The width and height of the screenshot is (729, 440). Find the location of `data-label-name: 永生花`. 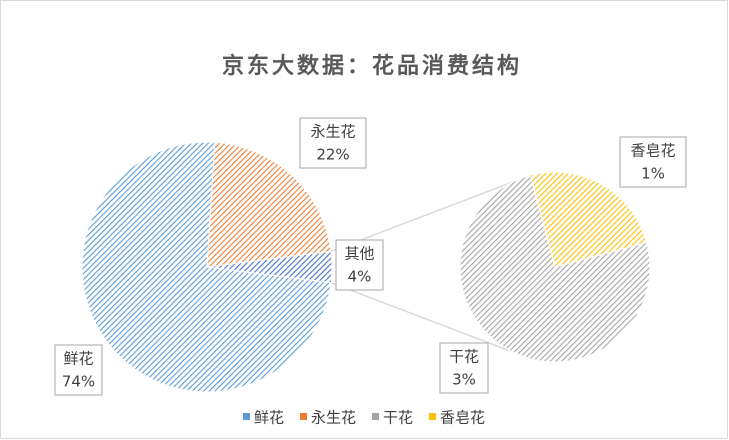

data-label-name: 永生花 is located at coordinates (332, 132).